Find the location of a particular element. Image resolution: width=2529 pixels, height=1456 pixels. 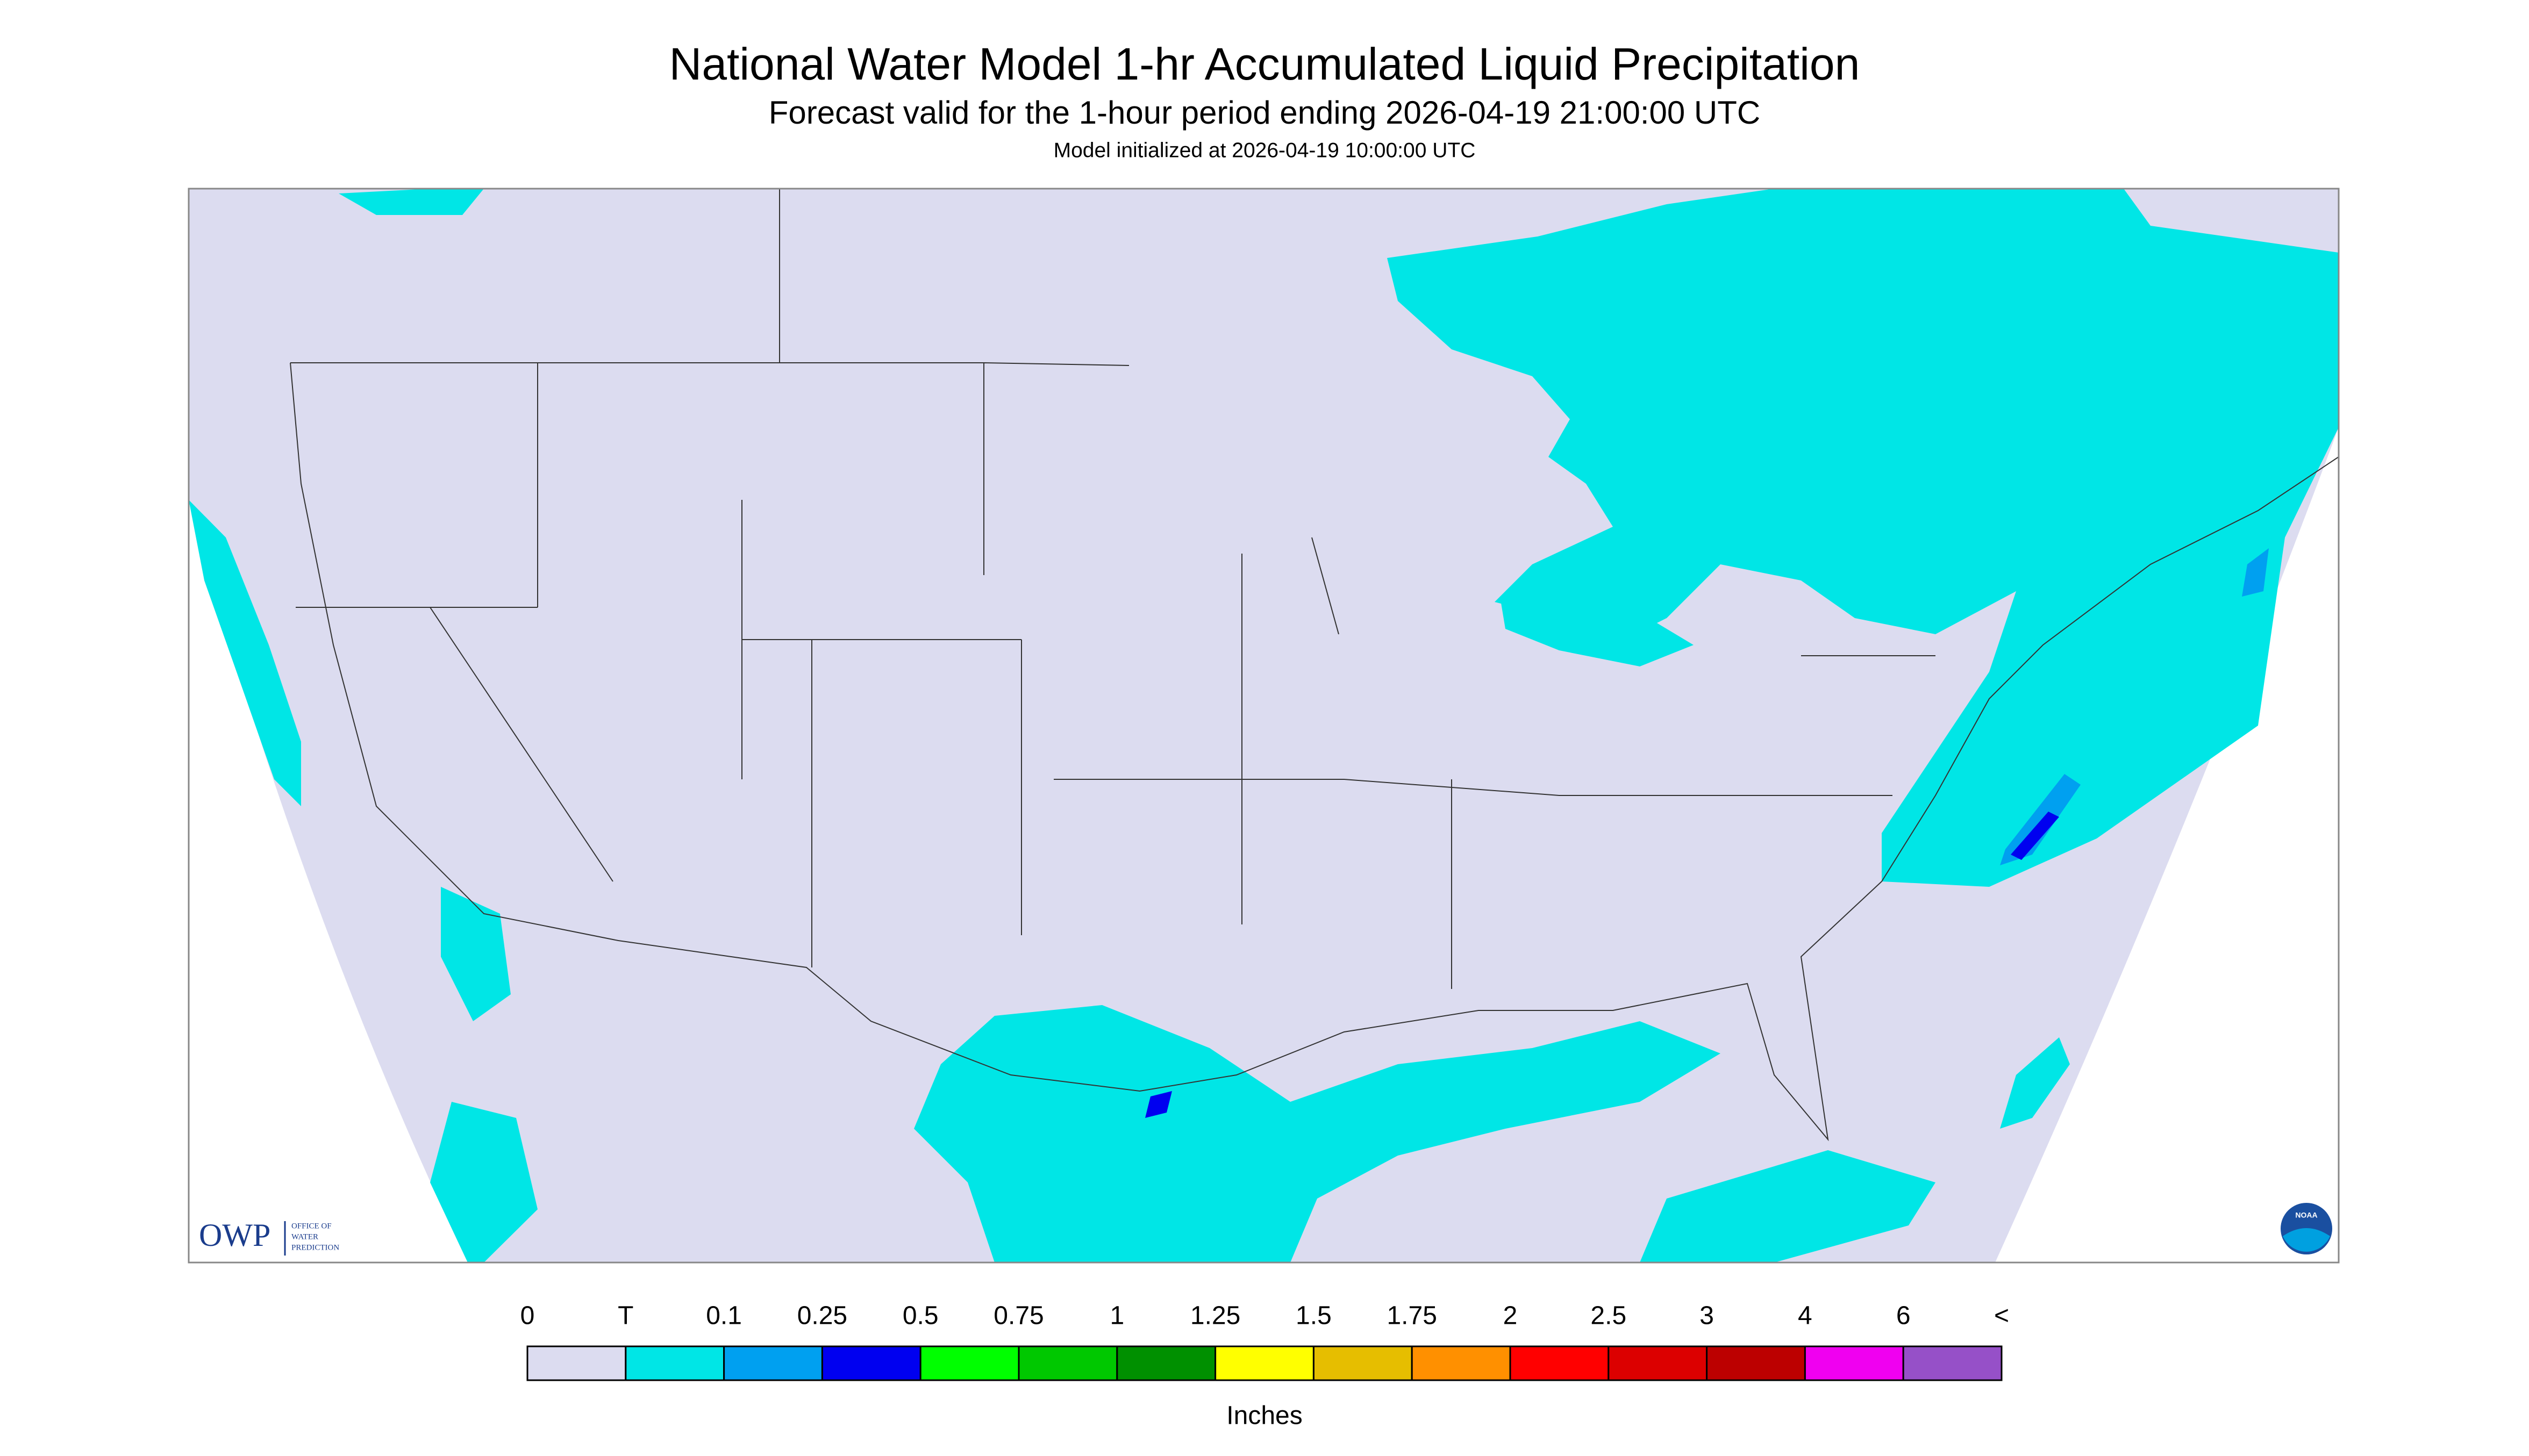

legend: 0 T 0.1 0.25 0.5 0.75 1 1.25 1.5 1.75 2 2.5 3 4 6 < is located at coordinates (1264, 1341).